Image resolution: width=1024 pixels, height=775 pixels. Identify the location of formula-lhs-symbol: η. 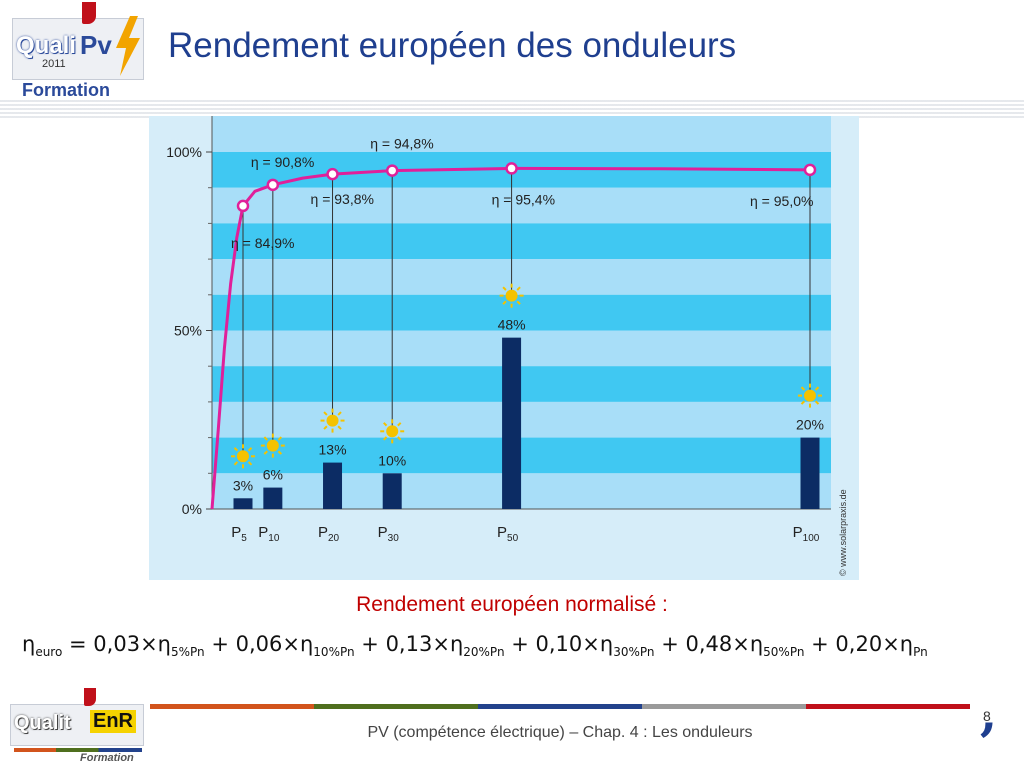
(29, 644).